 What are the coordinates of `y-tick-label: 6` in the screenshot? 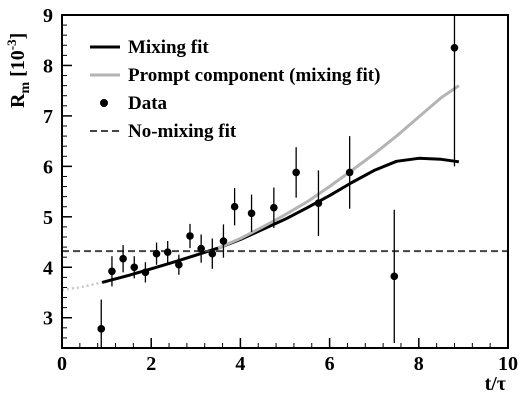 It's located at (48, 167).